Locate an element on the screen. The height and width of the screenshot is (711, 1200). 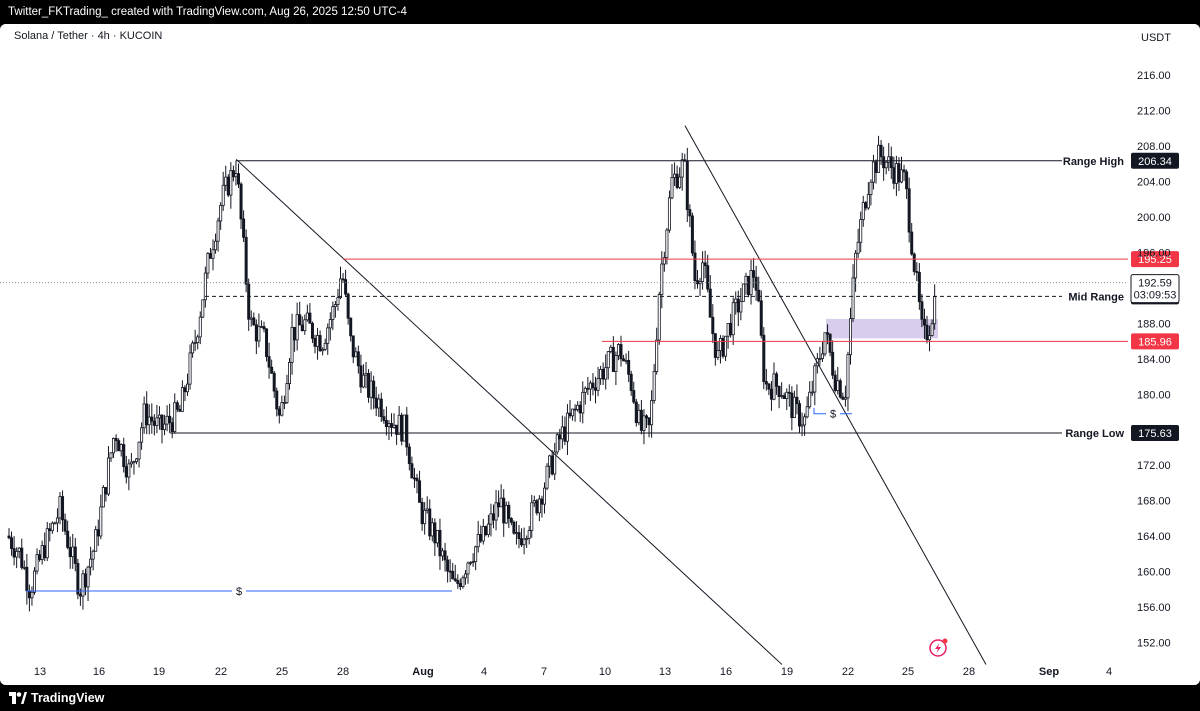
last-price-tag is located at coordinates (1155, 289).